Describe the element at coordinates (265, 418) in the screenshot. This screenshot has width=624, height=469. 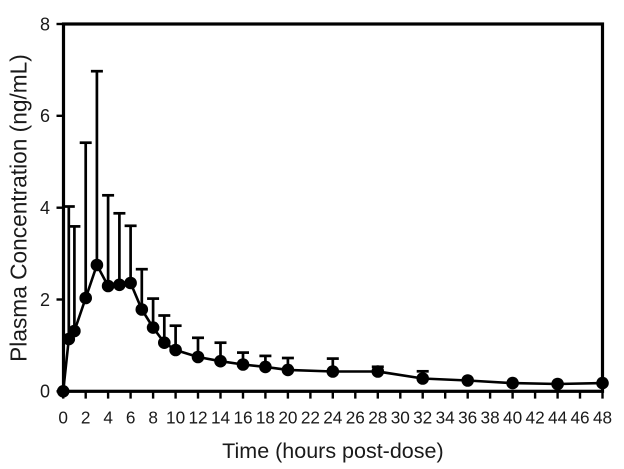
I see `svg-text: 18` at that location.